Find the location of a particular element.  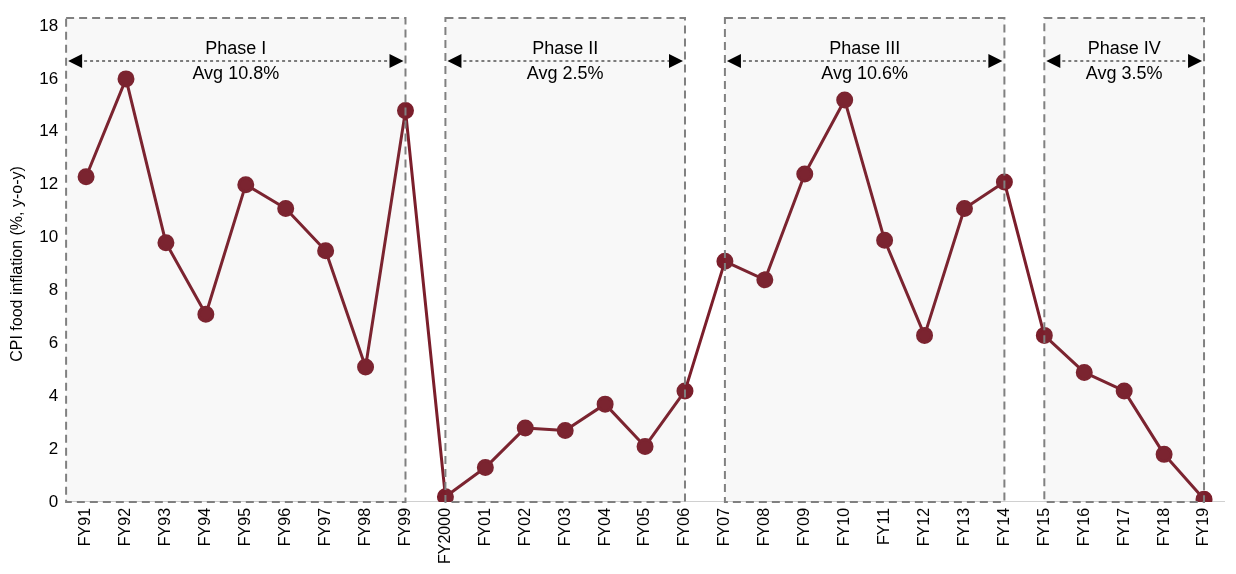

x-tick-label: FY15 is located at coordinates (1043, 527).